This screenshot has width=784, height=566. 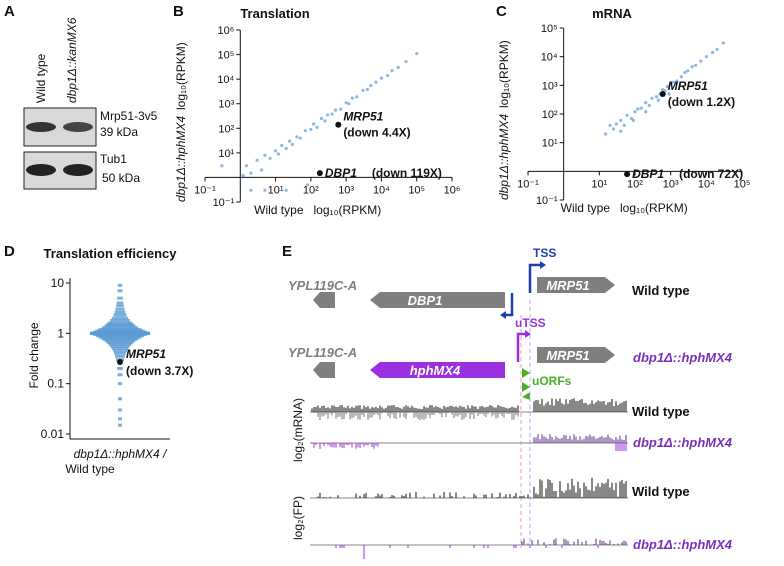 I want to click on y-tick-label: 10¹, so click(x=550, y=144).